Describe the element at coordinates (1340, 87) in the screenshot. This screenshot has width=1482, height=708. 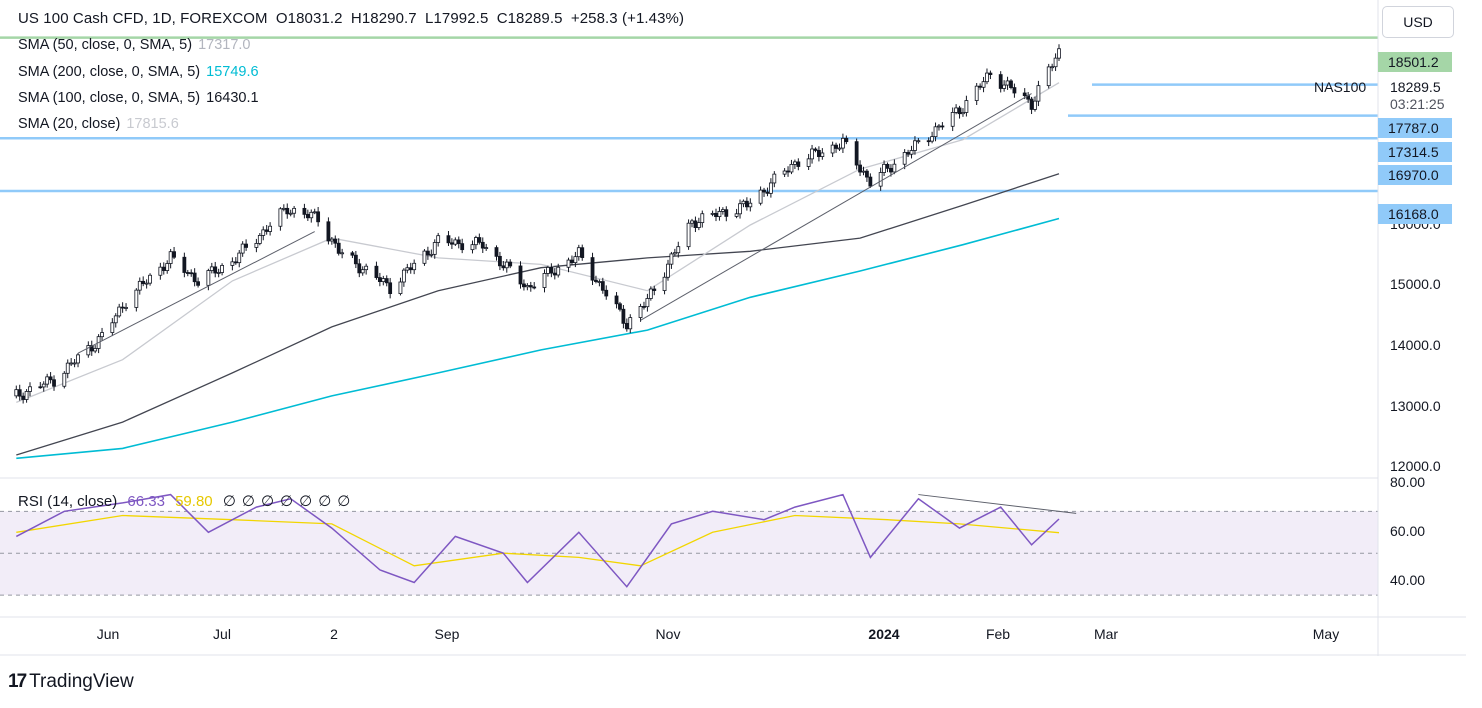
I see `symbol-tag: NAS100` at that location.